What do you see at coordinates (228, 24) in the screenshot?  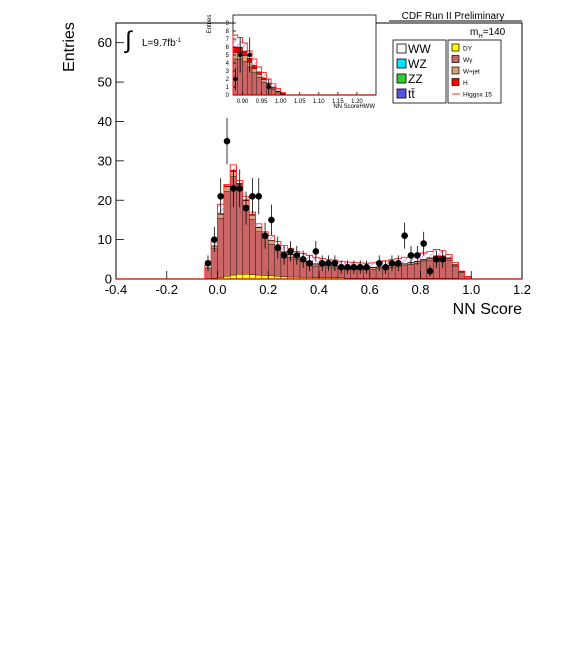 I see `inset-y-tick-label-9: 9` at bounding box center [228, 24].